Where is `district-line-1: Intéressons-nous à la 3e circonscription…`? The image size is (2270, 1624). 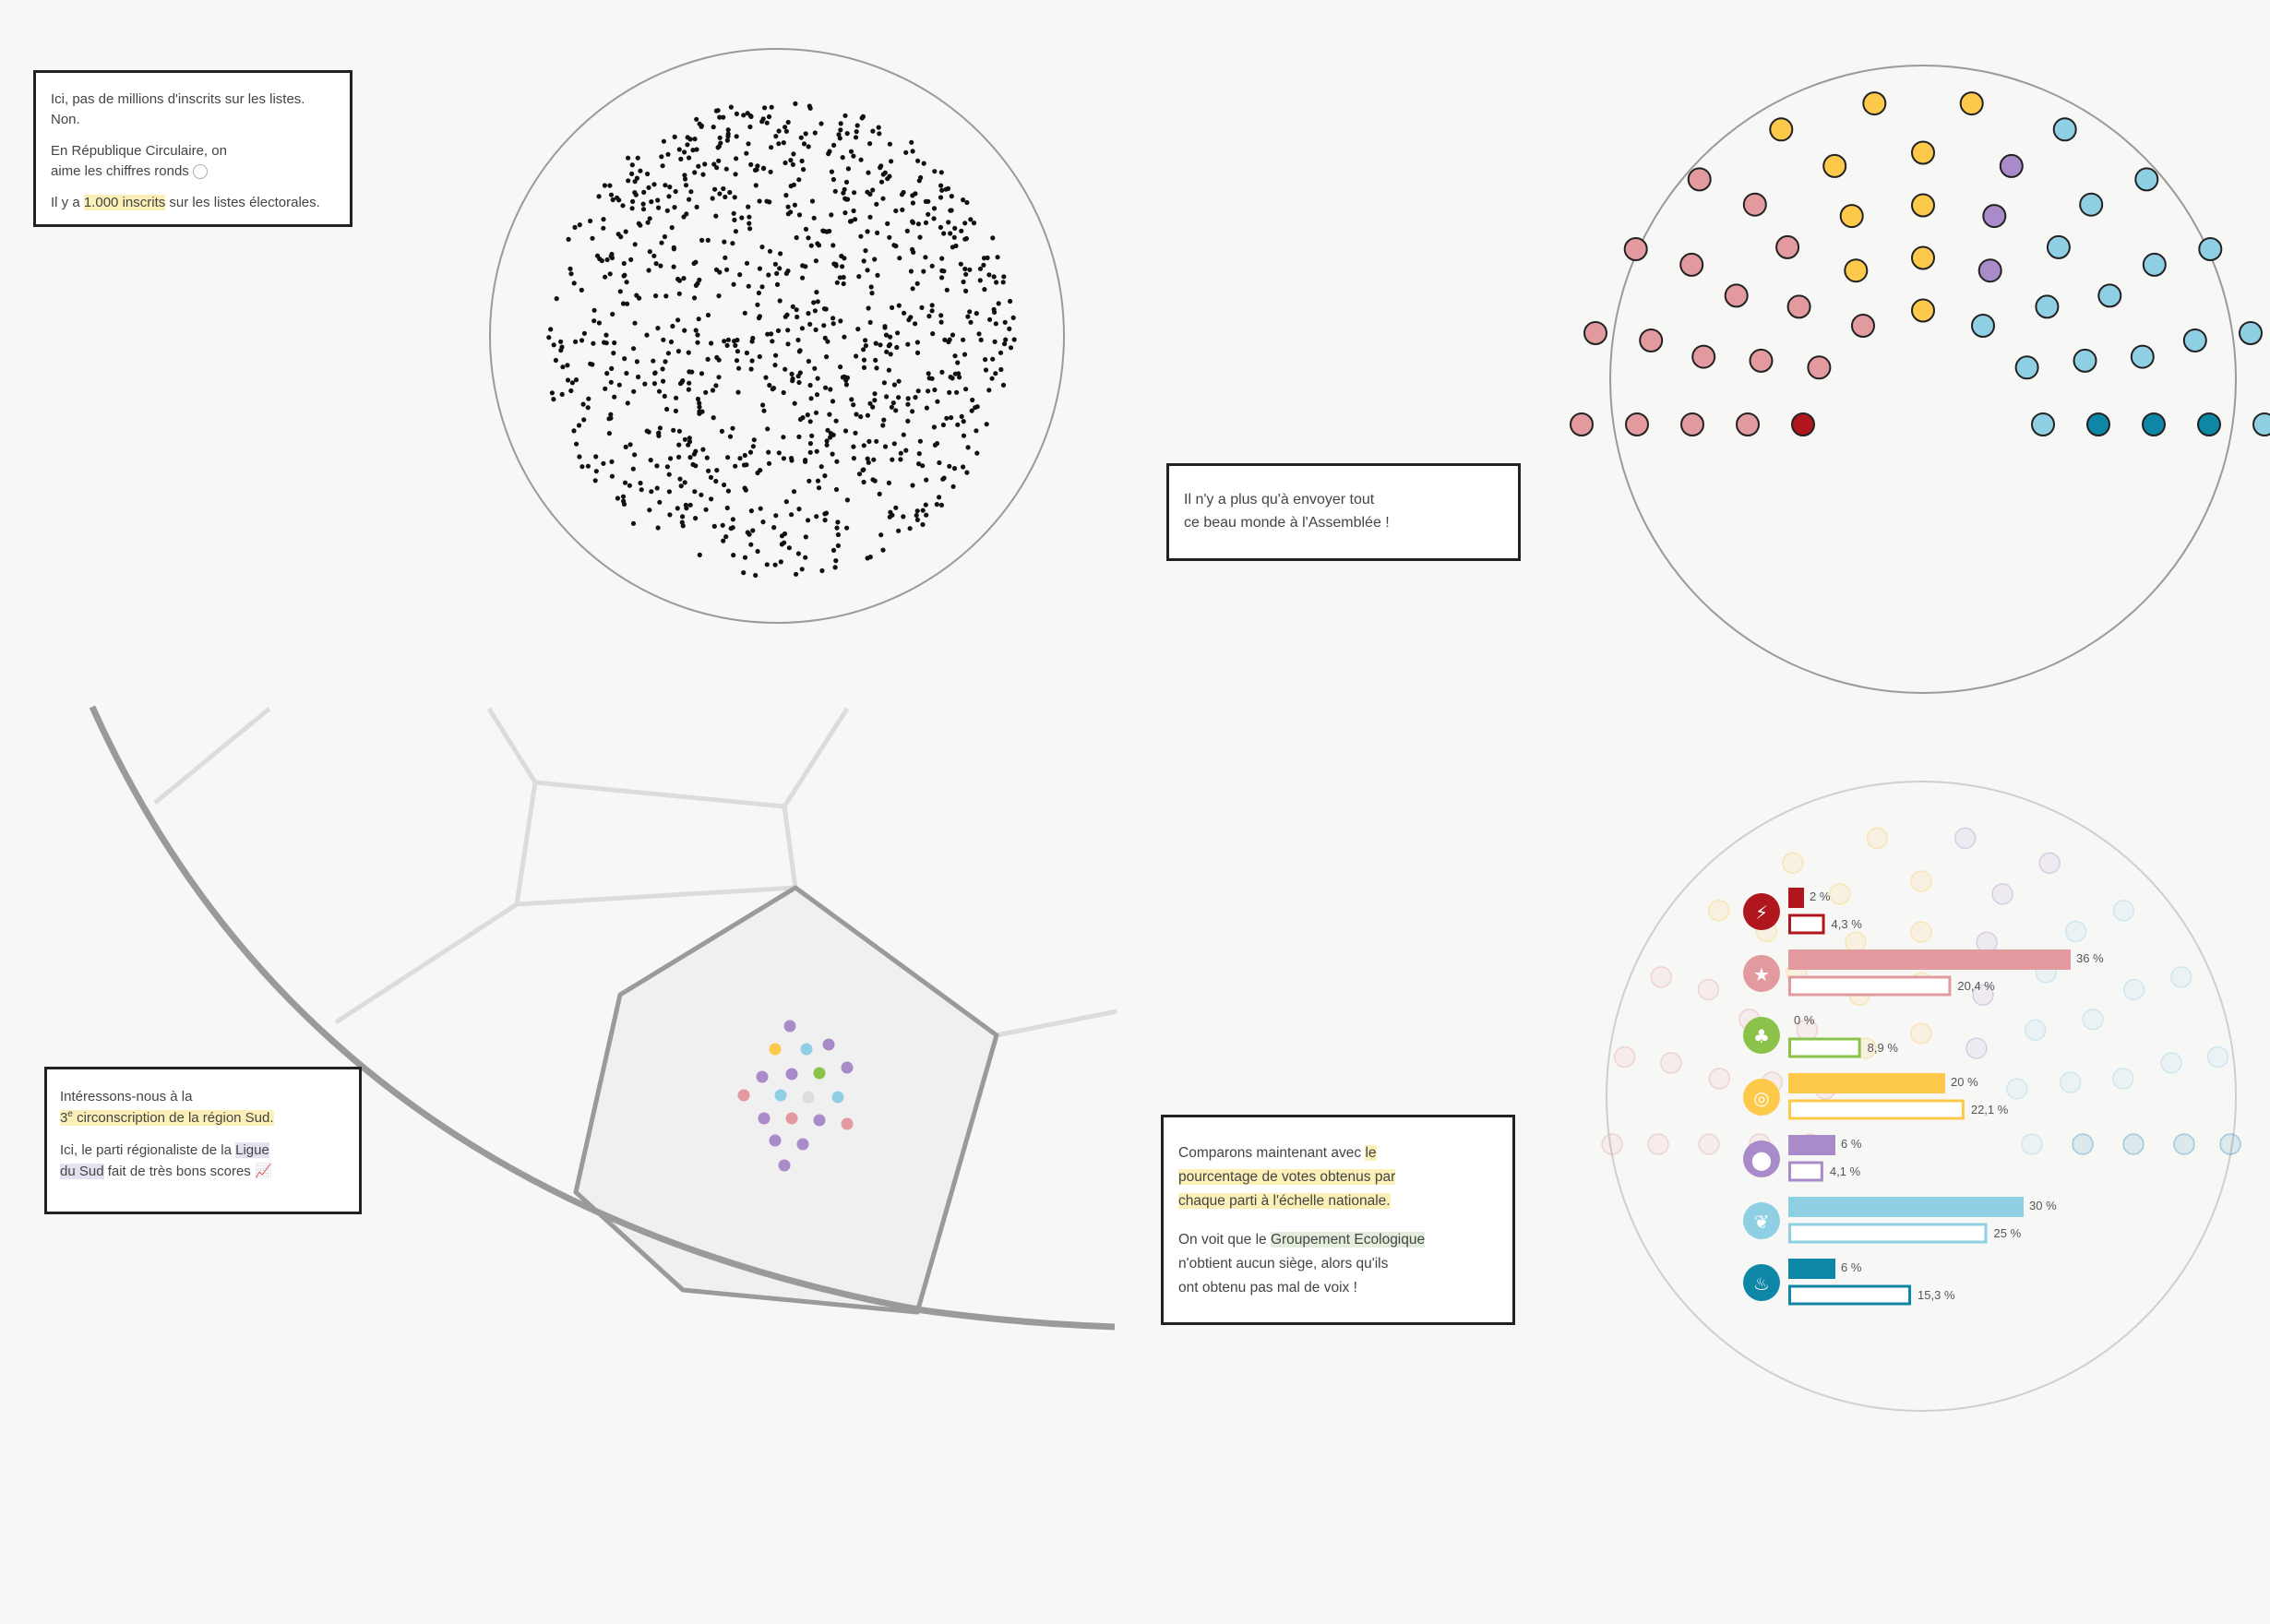
district-line-1: Intéressons-nous à la 3e circonscription… is located at coordinates (167, 1107).